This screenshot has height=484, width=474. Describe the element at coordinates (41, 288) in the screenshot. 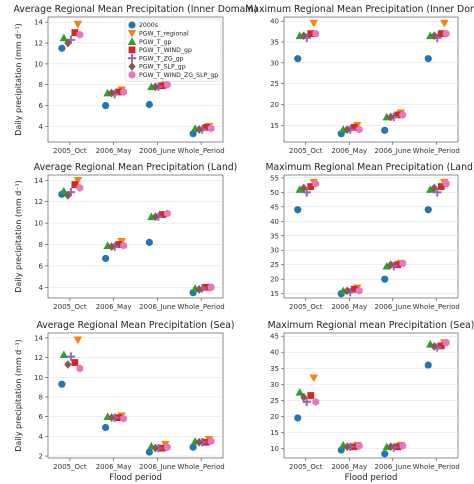

I see `y-tick-label: 4` at that location.